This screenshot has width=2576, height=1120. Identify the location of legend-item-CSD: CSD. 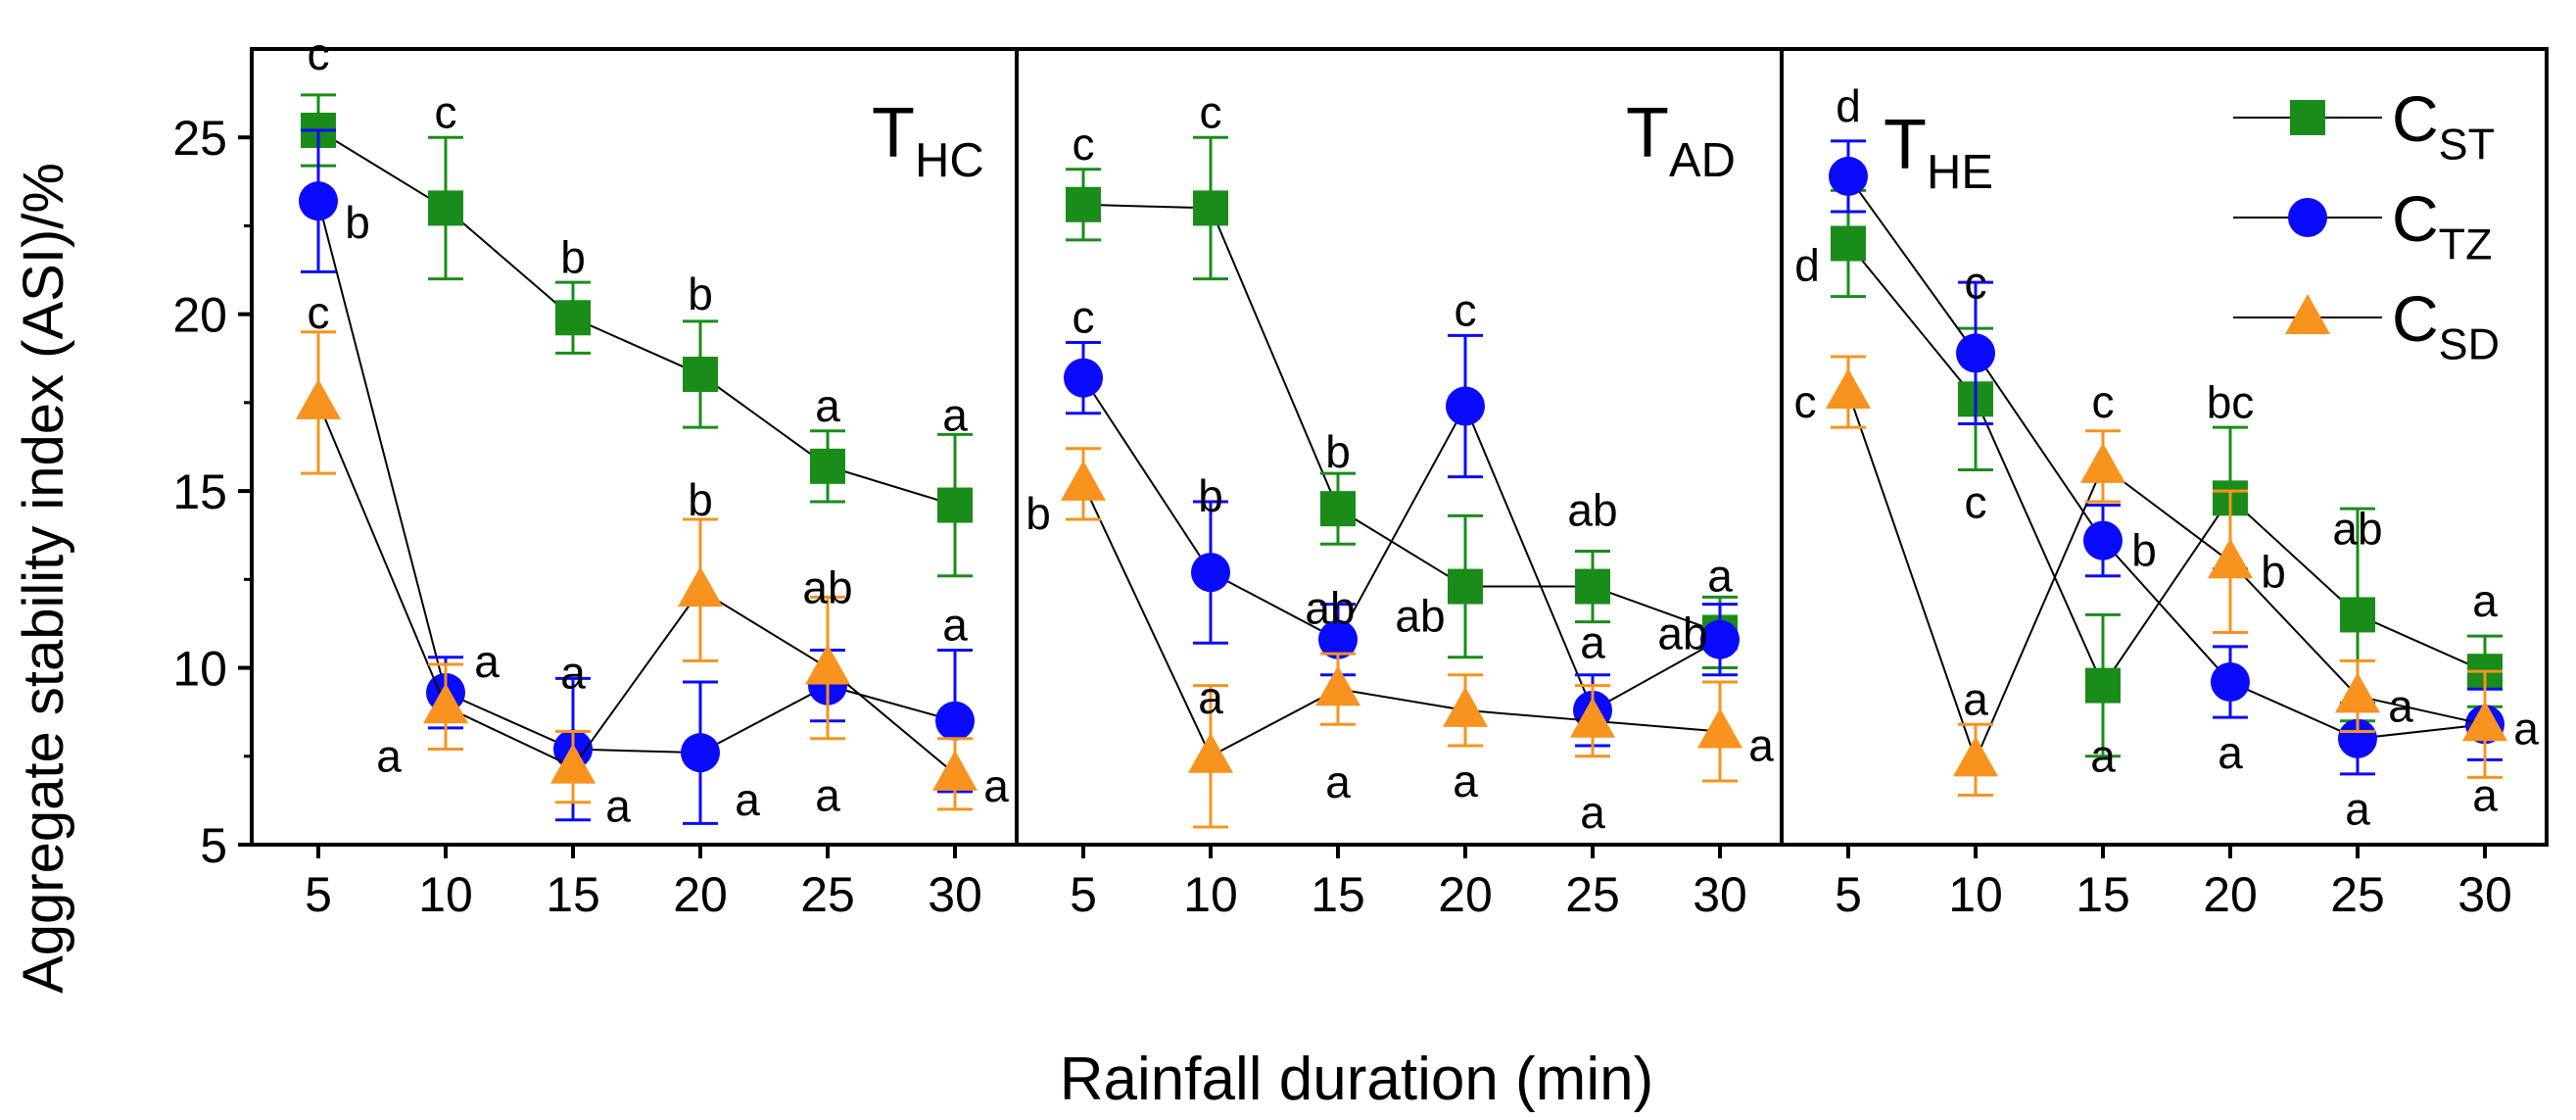
(2366, 325).